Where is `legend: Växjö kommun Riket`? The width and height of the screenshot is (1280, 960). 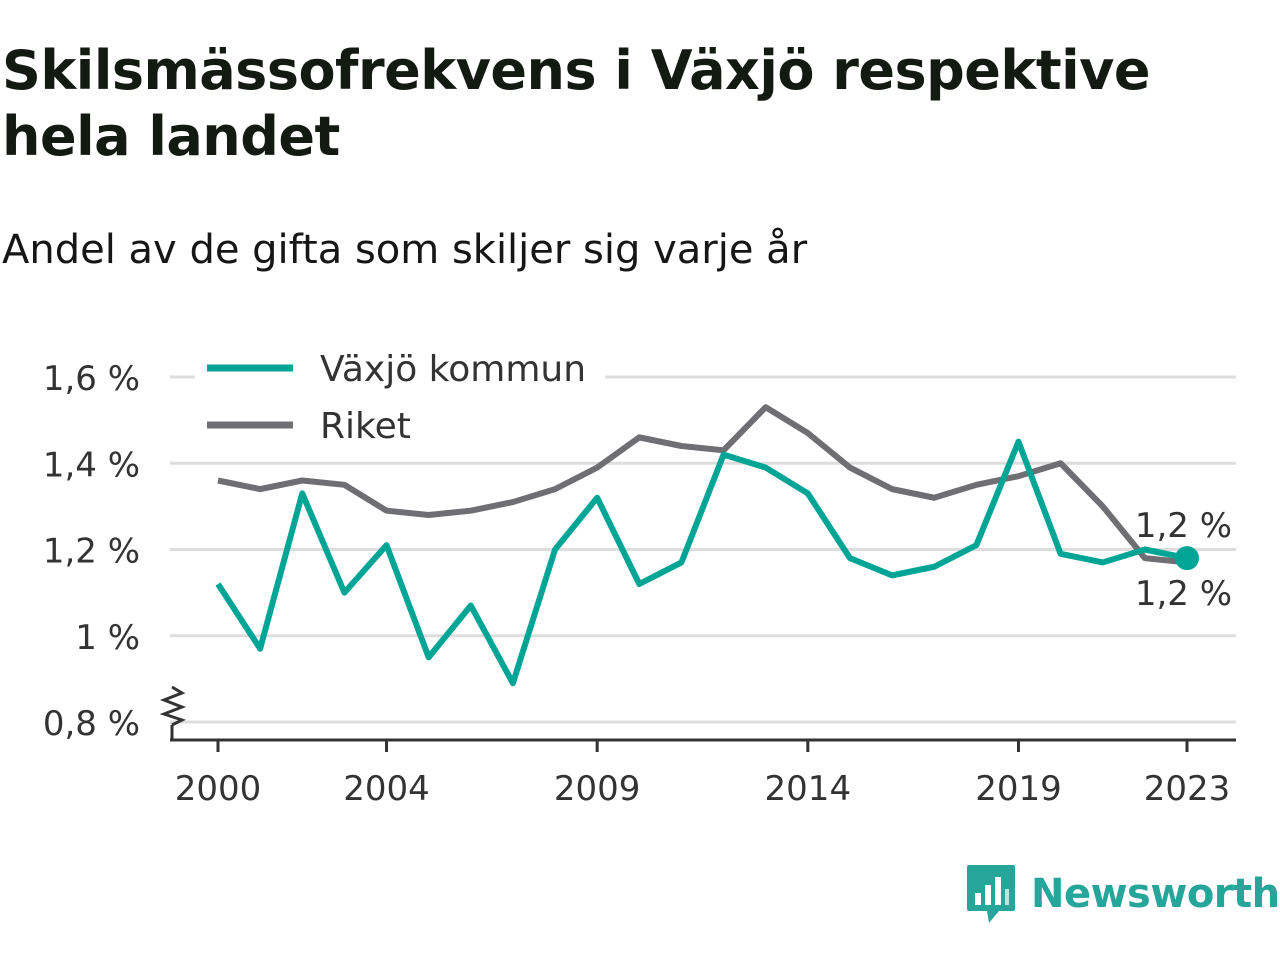
legend: Växjö kommun Riket is located at coordinates (400, 400).